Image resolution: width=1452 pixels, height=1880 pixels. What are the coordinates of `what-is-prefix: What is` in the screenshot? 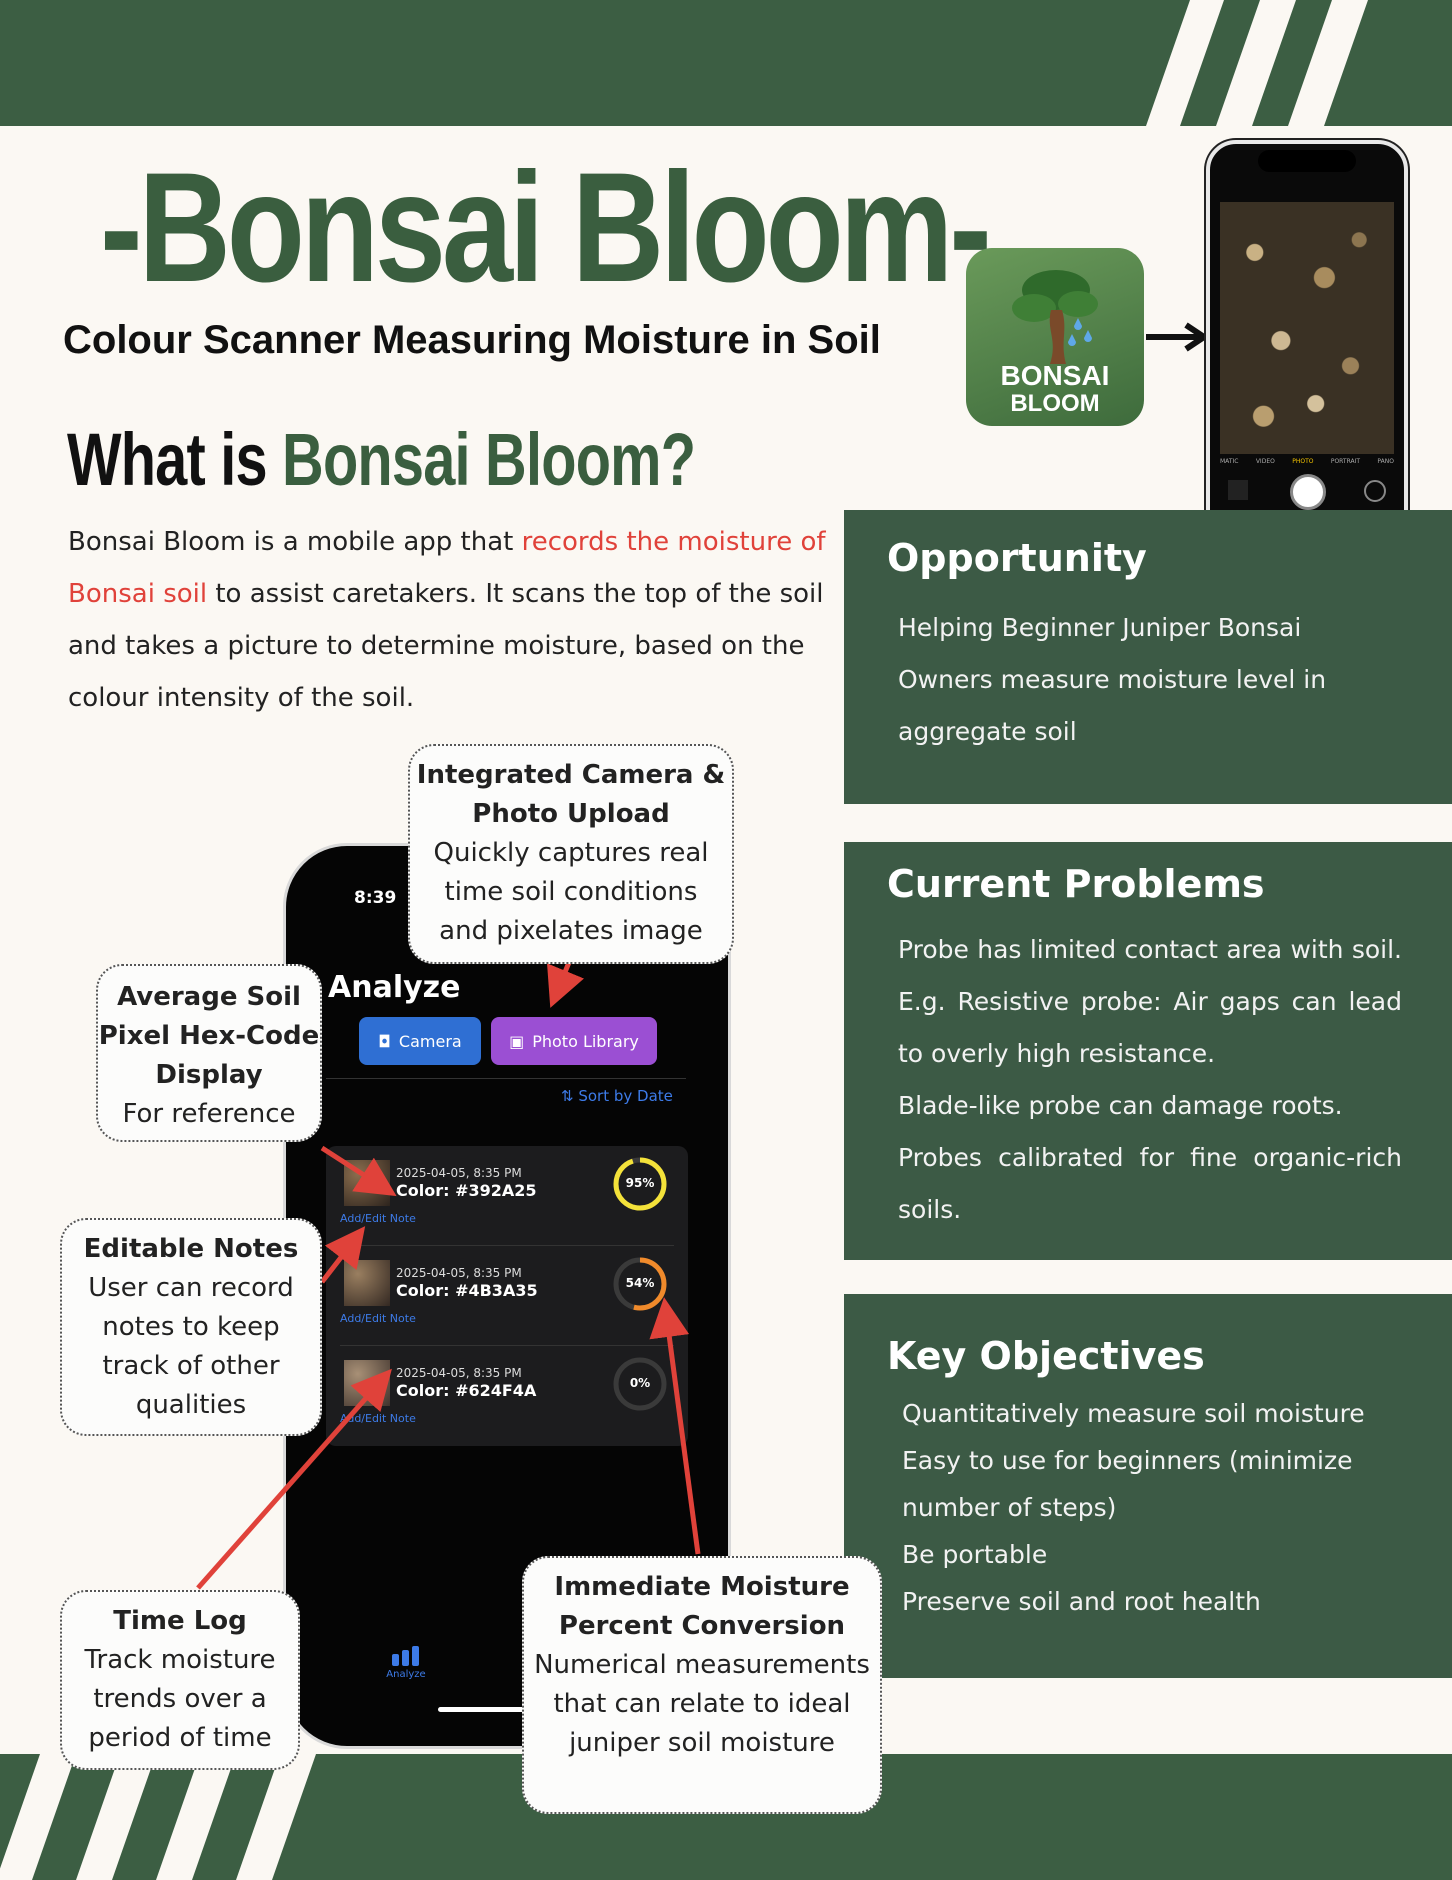 It's located at (175, 459).